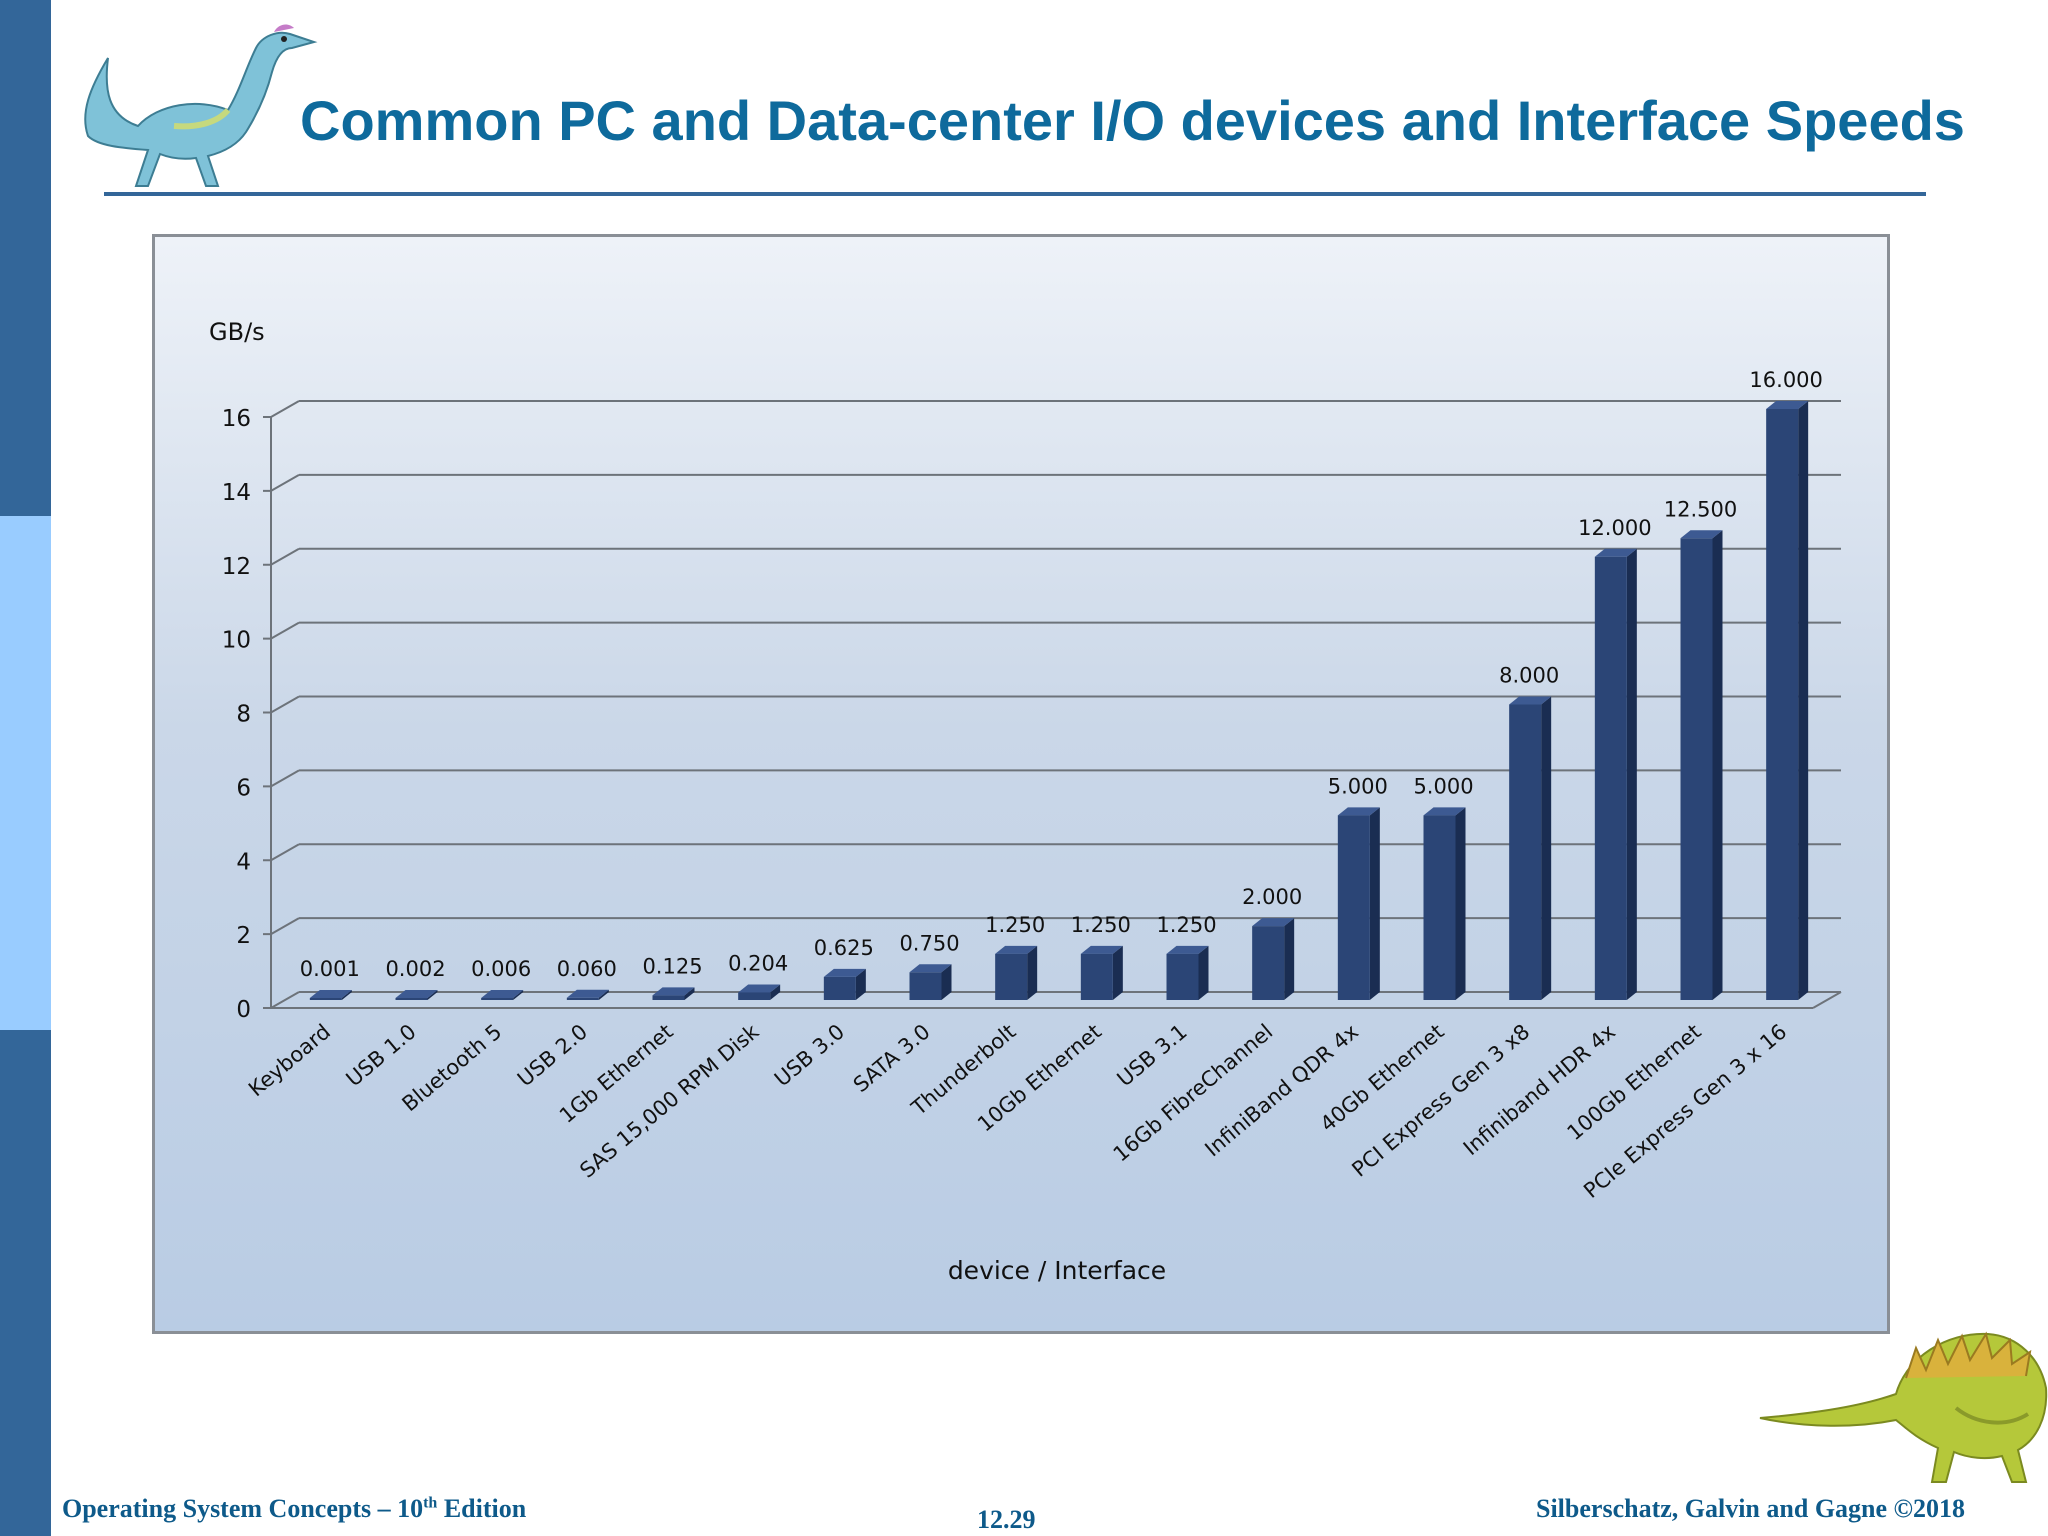 The height and width of the screenshot is (1536, 2048). I want to click on y-tick-label: 10, so click(236, 641).